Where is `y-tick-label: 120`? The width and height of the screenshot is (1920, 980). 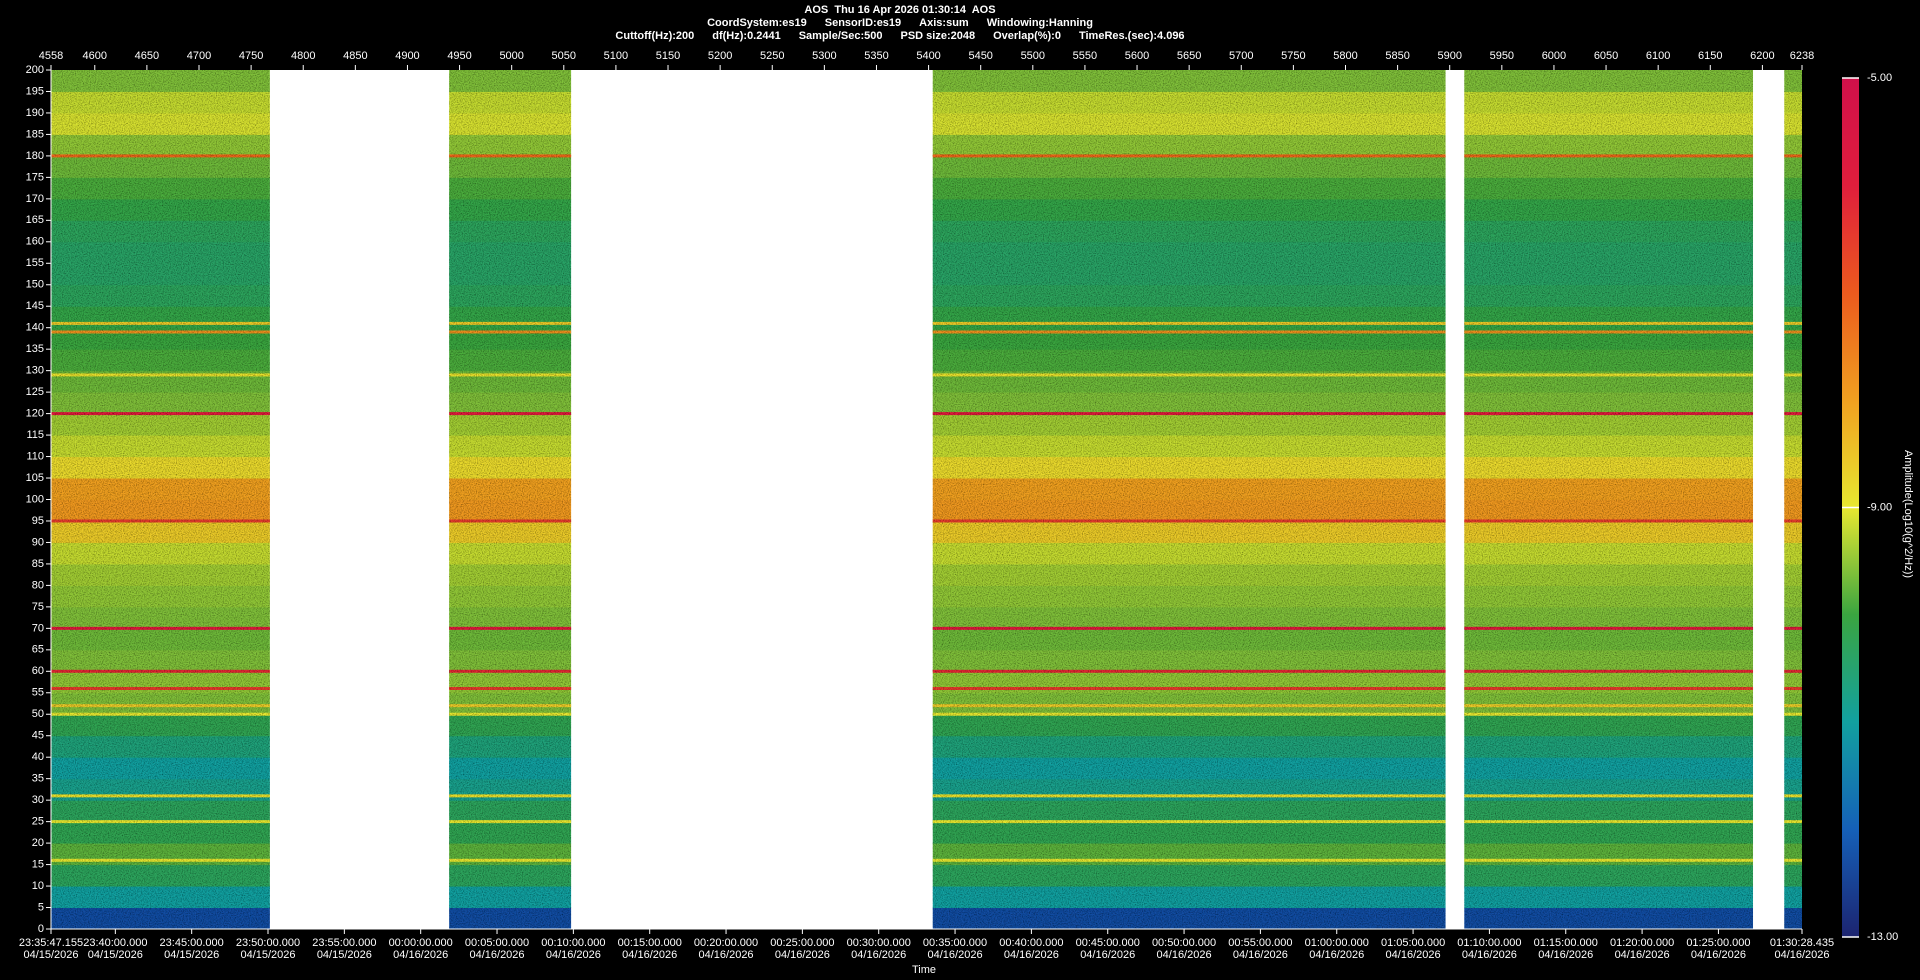 y-tick-label: 120 is located at coordinates (35, 414).